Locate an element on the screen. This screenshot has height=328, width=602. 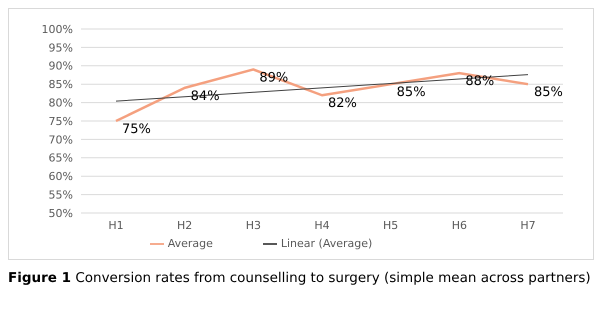
x-tick-label: H5 is located at coordinates (390, 225).